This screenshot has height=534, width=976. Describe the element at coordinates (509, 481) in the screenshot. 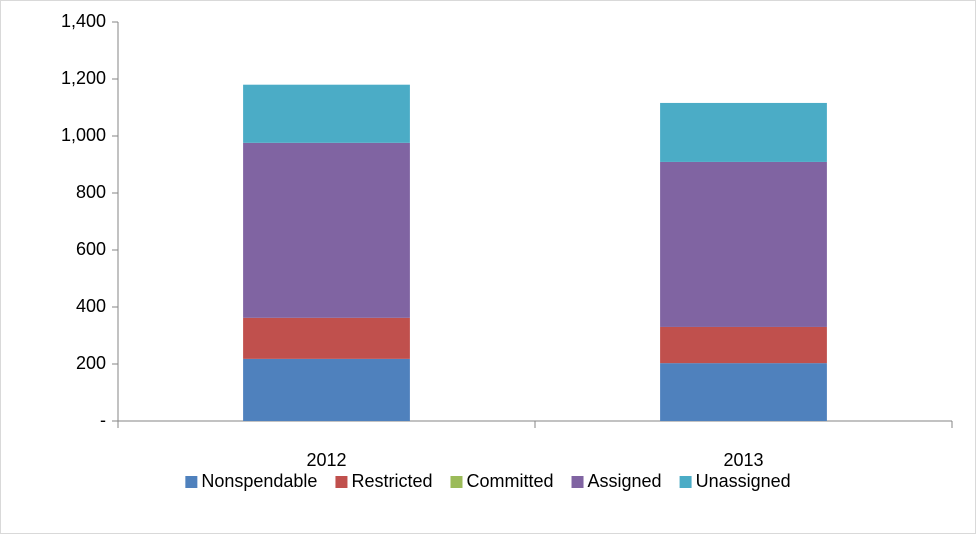

I see `legend-label: Committed` at that location.